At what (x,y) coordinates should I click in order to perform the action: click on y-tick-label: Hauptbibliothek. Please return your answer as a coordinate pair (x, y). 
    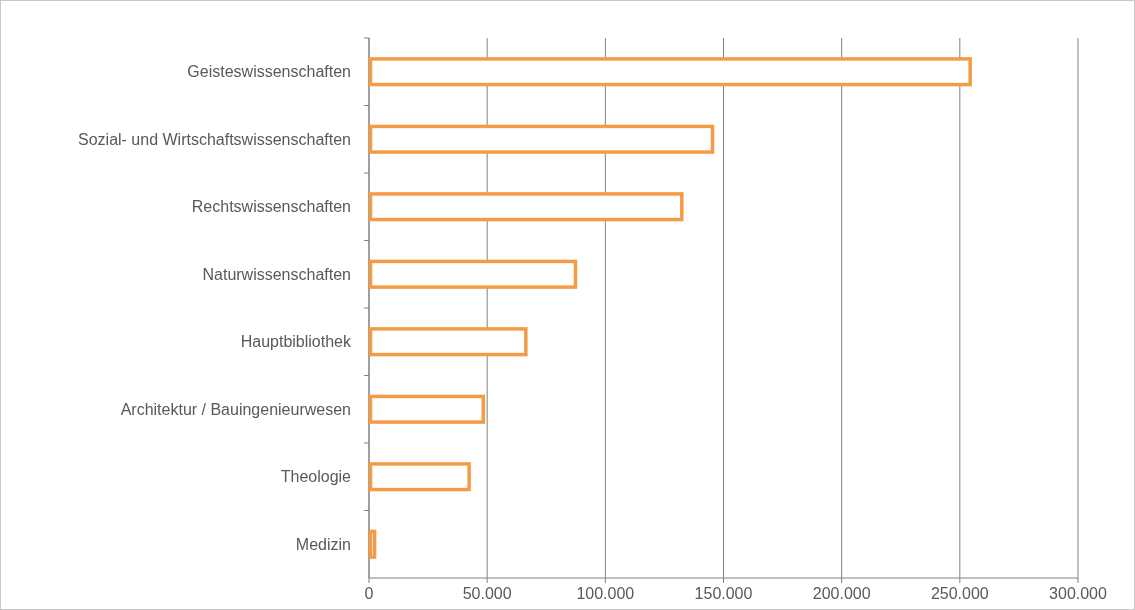
    Looking at the image, I should click on (296, 342).